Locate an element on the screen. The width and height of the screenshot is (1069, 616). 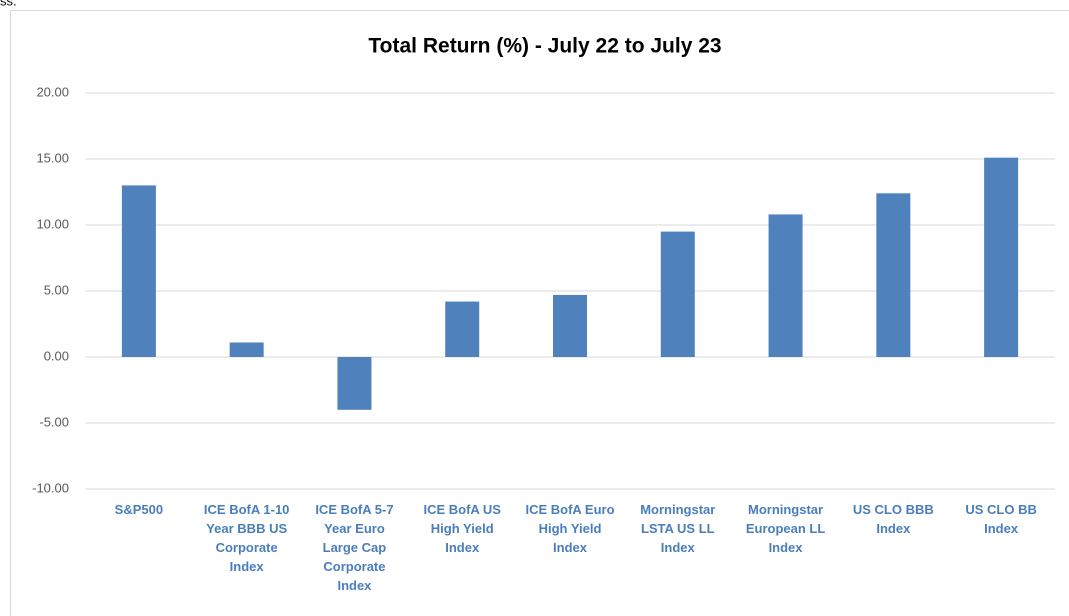
x-tick-label: US CLO BB Index is located at coordinates (1001, 519).